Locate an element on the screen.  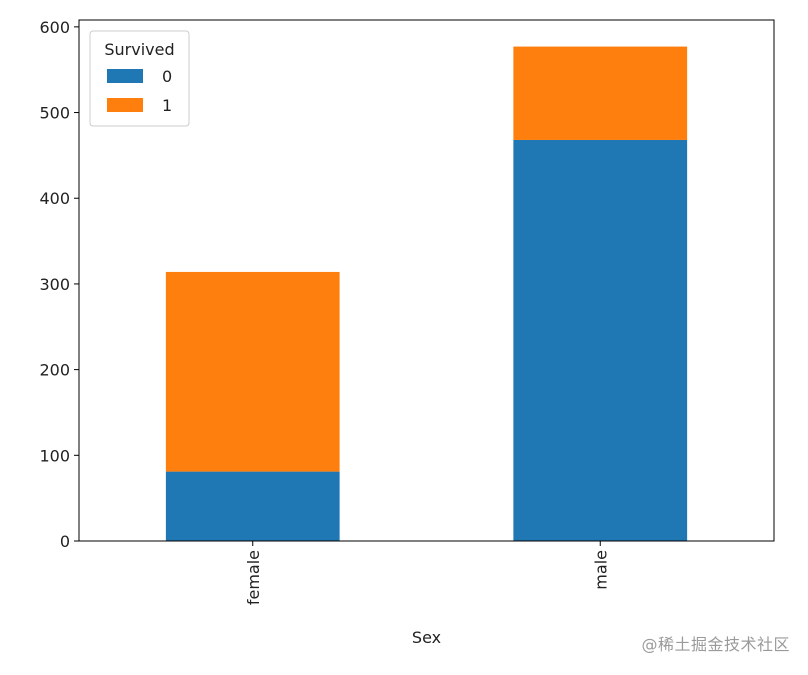
y-tick-label: 200 is located at coordinates (54, 370).